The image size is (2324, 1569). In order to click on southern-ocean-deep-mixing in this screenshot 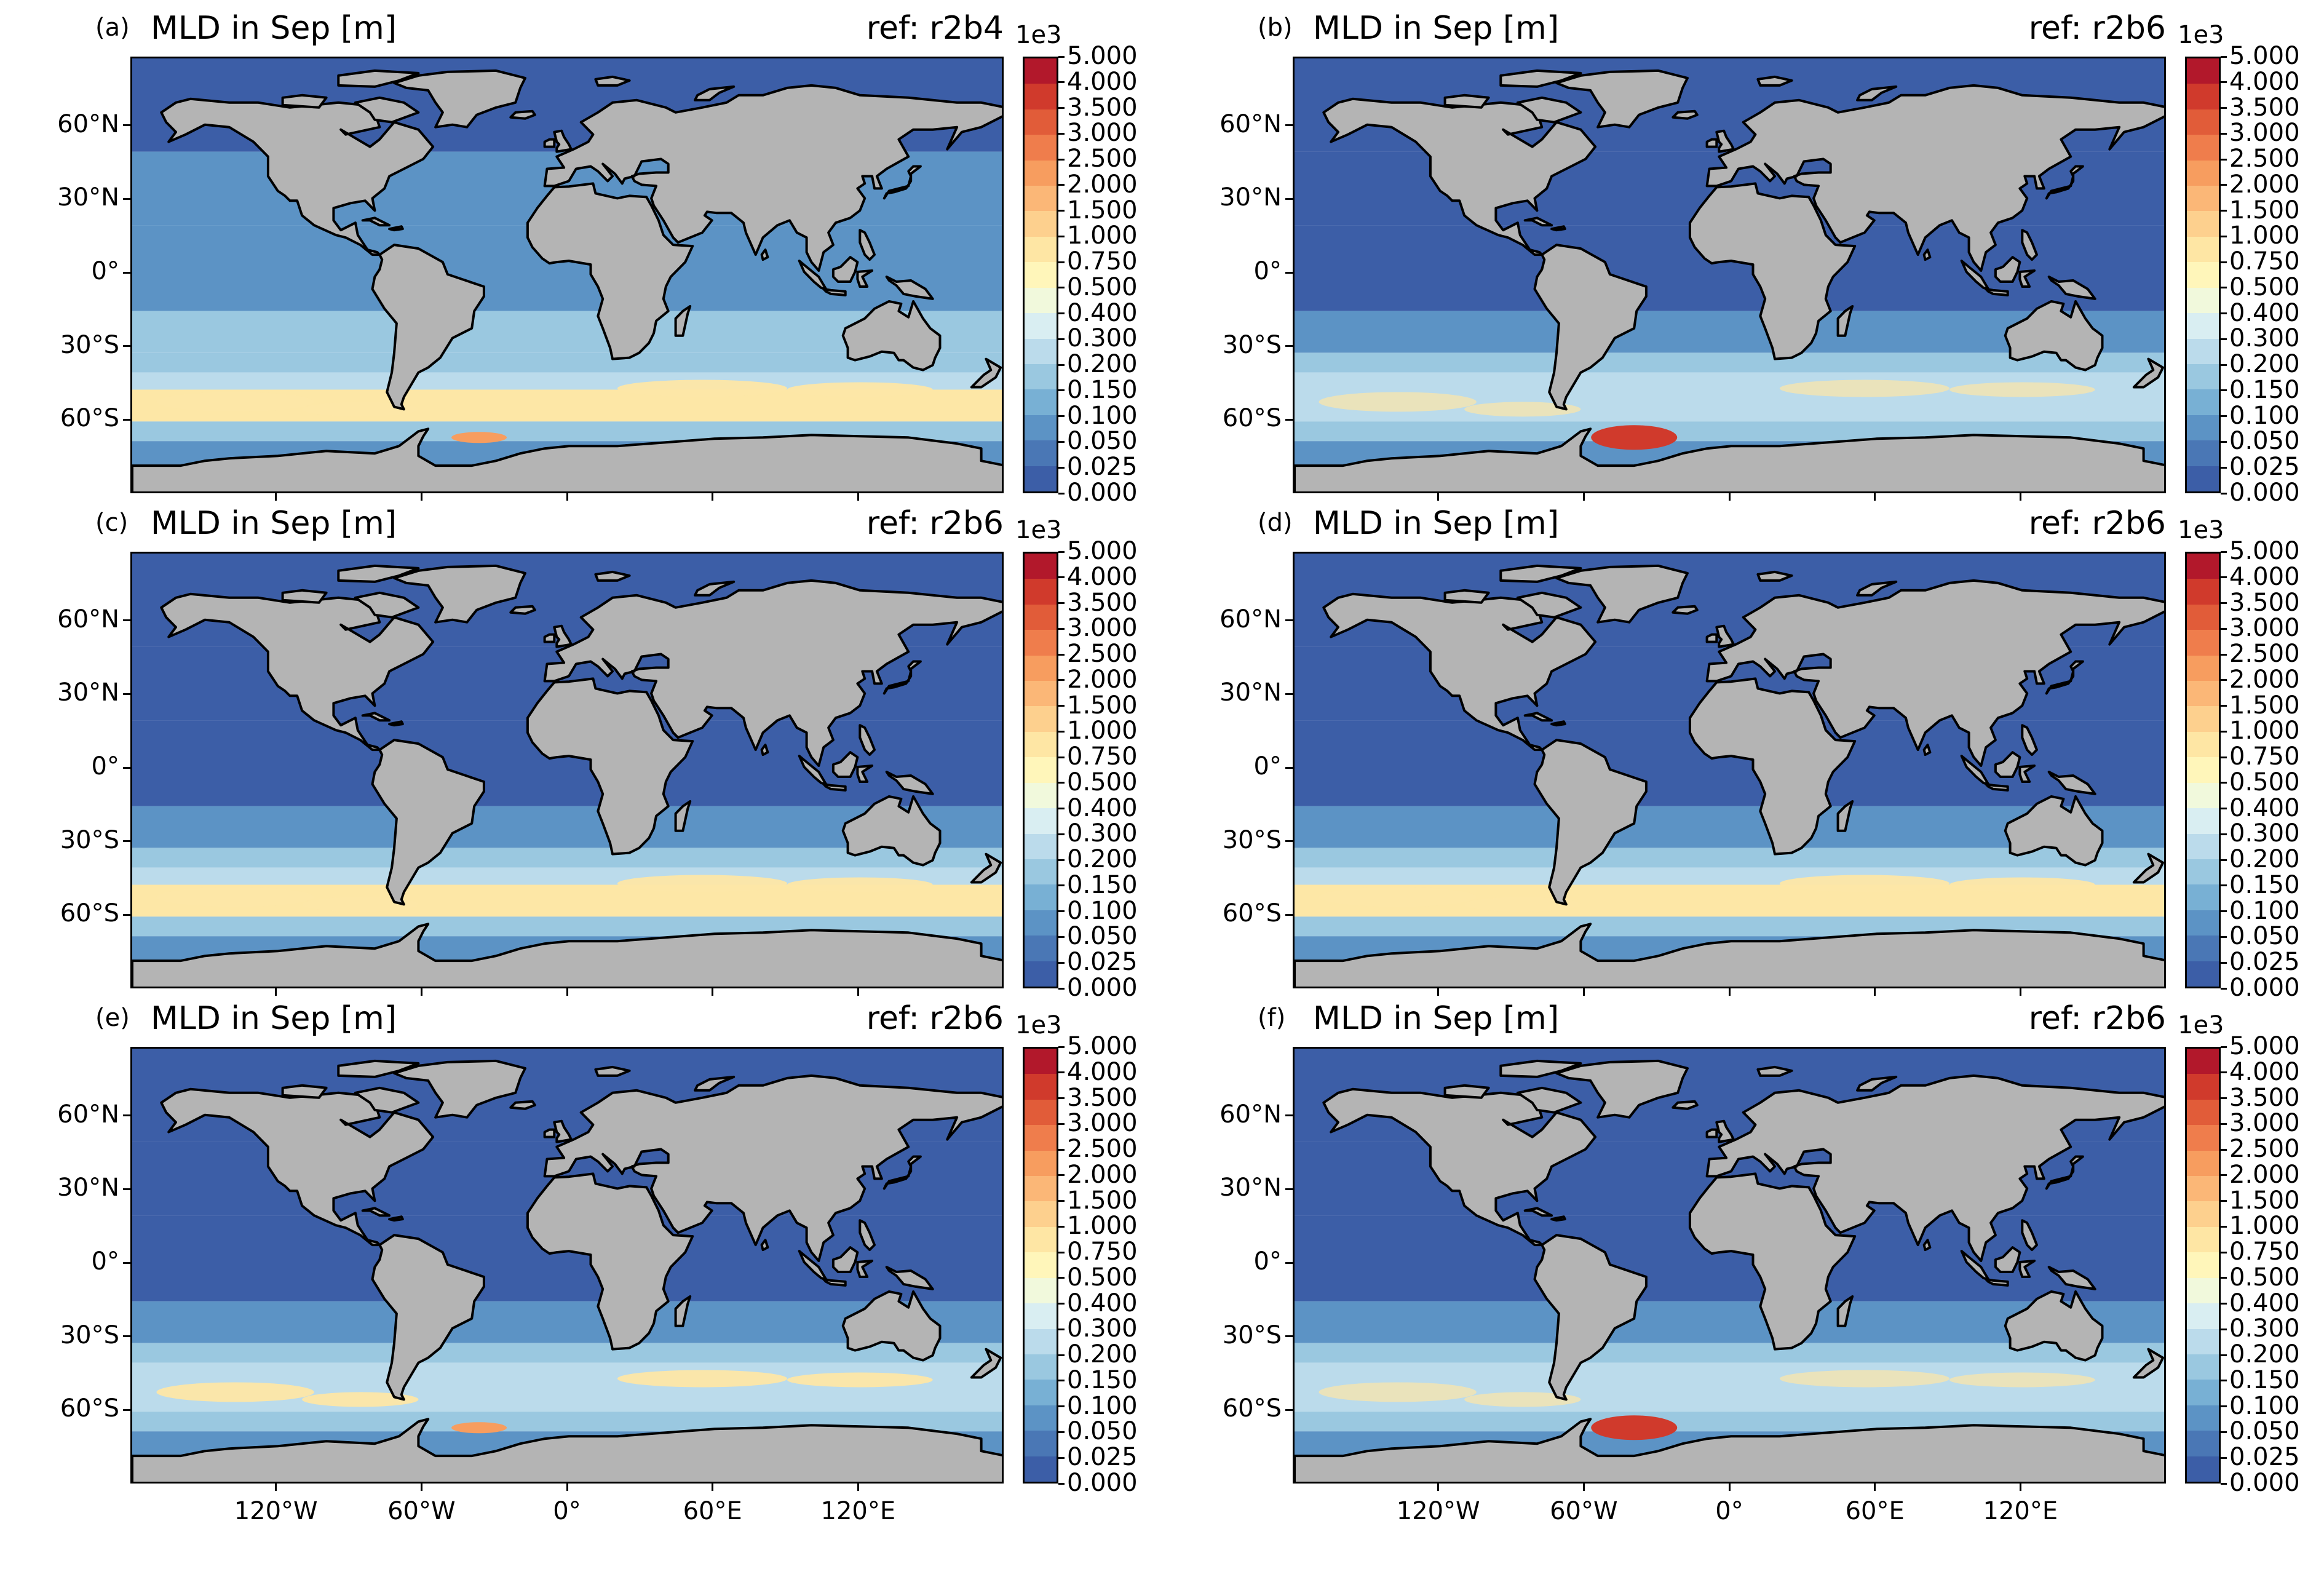, I will do `click(2022, 389)`.